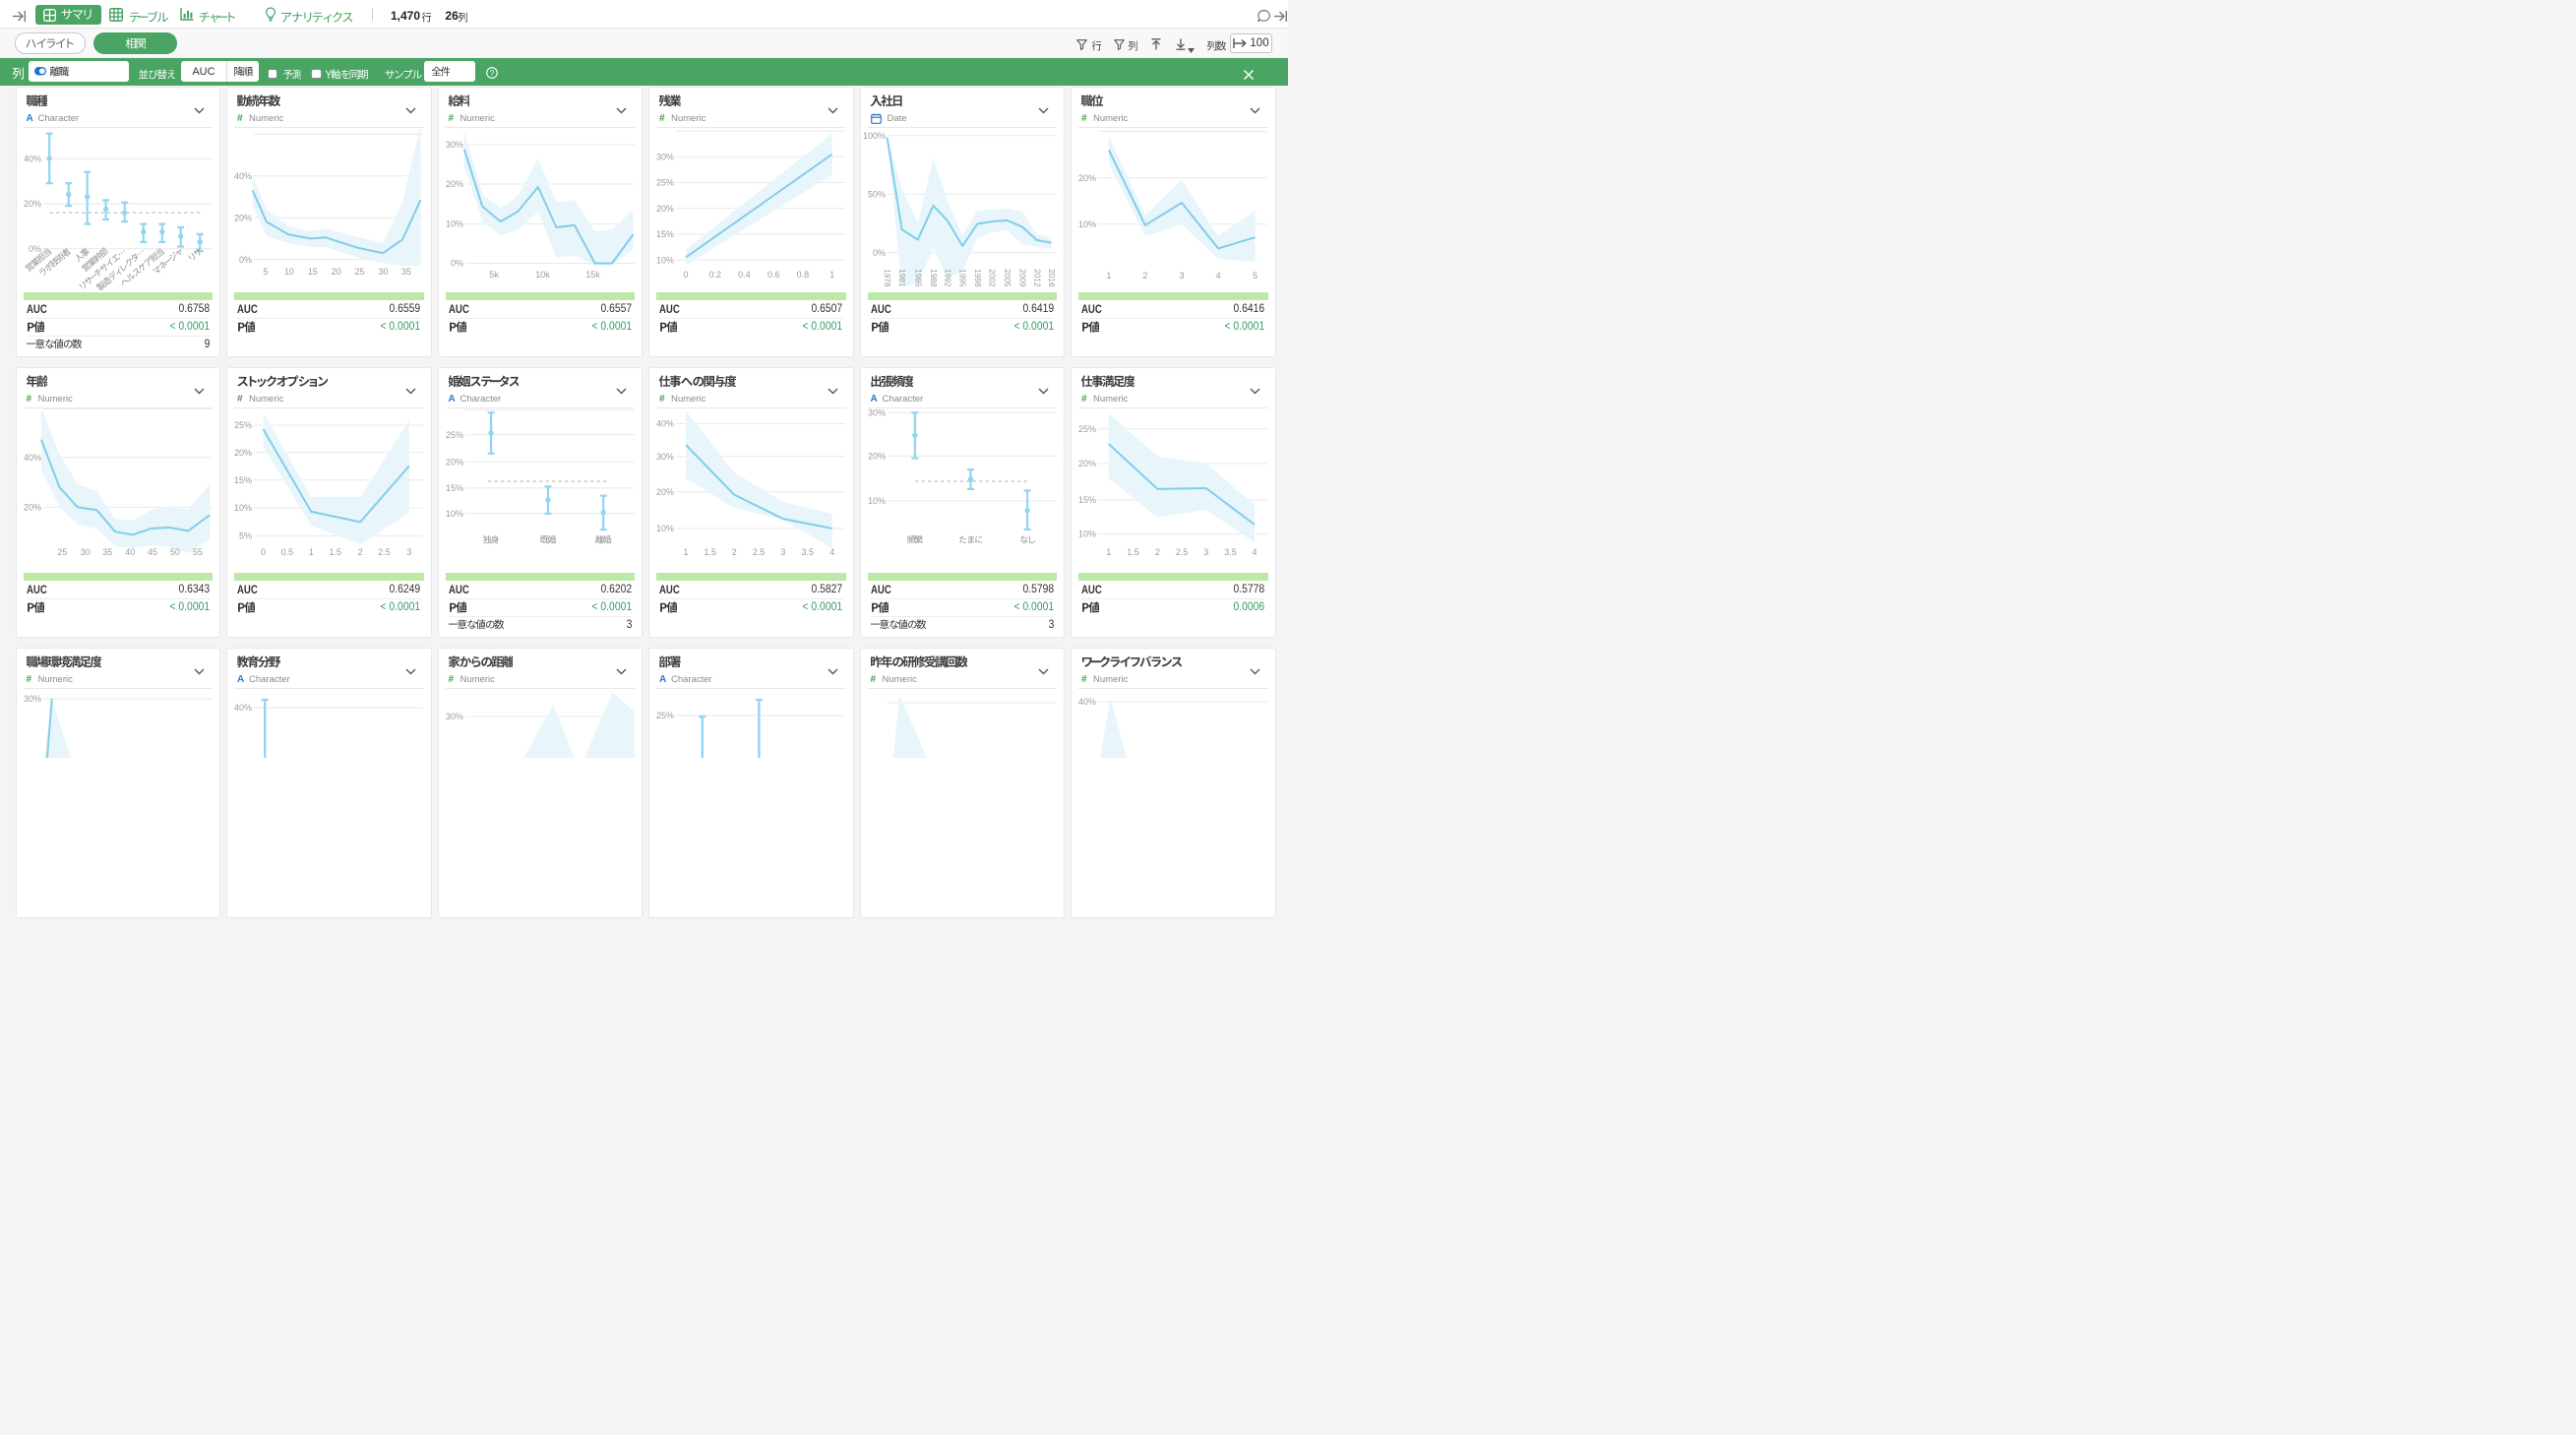  What do you see at coordinates (151, 552) in the screenshot?
I see `svg-text: 45` at bounding box center [151, 552].